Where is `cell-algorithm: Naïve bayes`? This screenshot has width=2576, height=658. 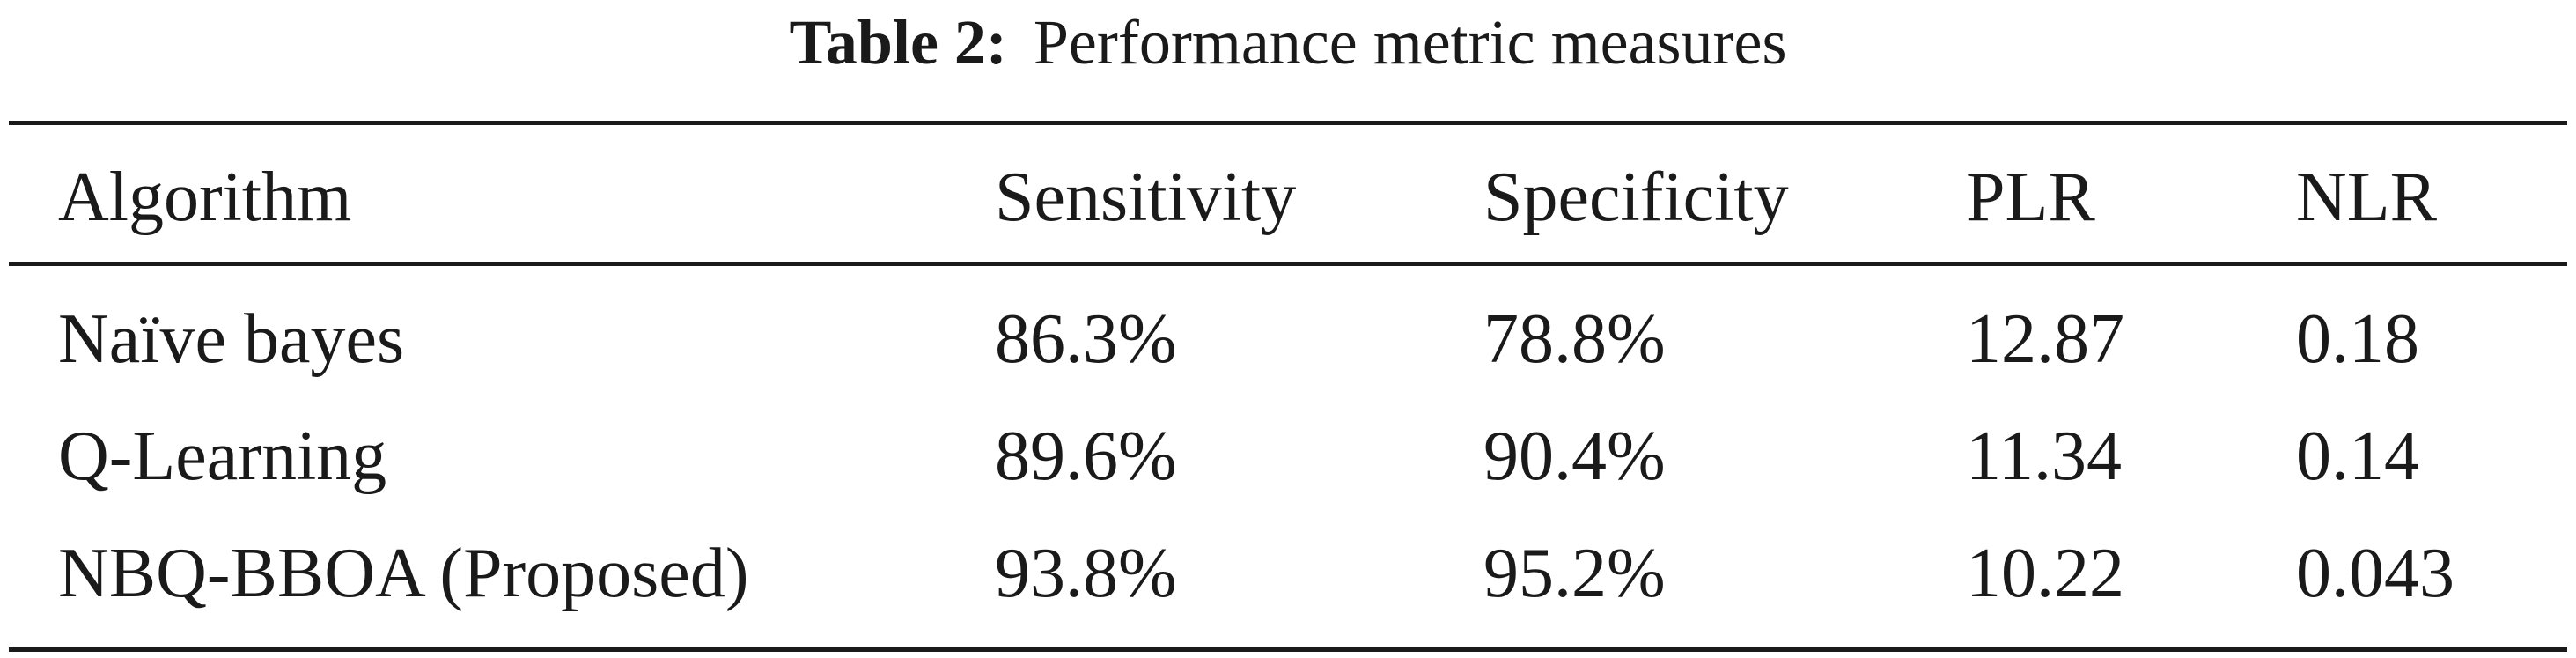
cell-algorithm: Naïve bayes is located at coordinates (232, 339).